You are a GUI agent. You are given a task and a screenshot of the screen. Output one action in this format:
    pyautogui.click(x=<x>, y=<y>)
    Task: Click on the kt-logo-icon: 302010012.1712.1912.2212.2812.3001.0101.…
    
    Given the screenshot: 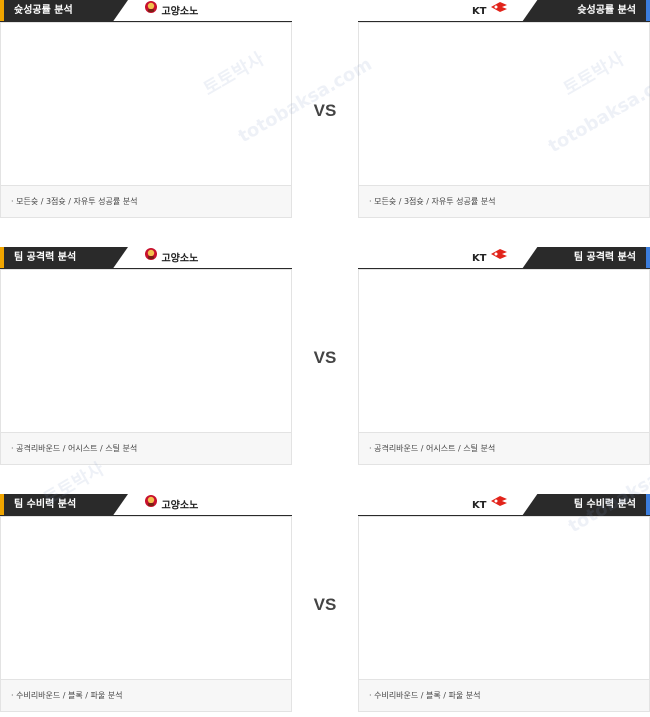 What is the action you would take?
    pyautogui.click(x=570, y=572)
    